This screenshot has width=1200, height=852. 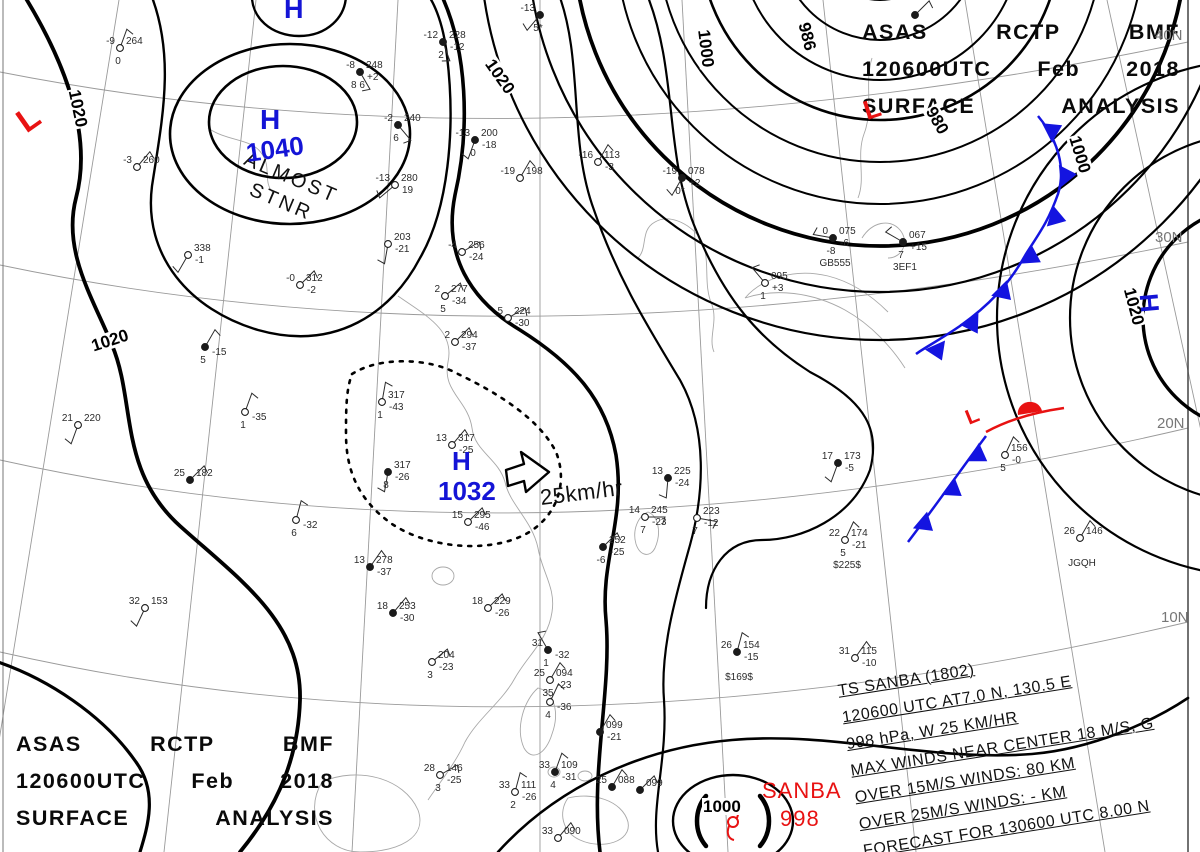 I want to click on station-plot: -16 113-3, so click(x=599, y=158).